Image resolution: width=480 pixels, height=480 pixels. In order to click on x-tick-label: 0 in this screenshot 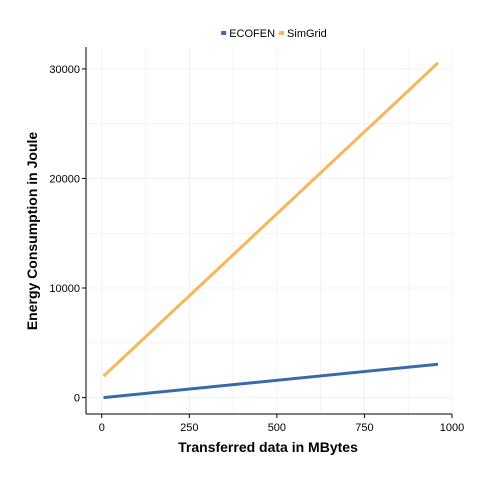, I will do `click(102, 428)`.